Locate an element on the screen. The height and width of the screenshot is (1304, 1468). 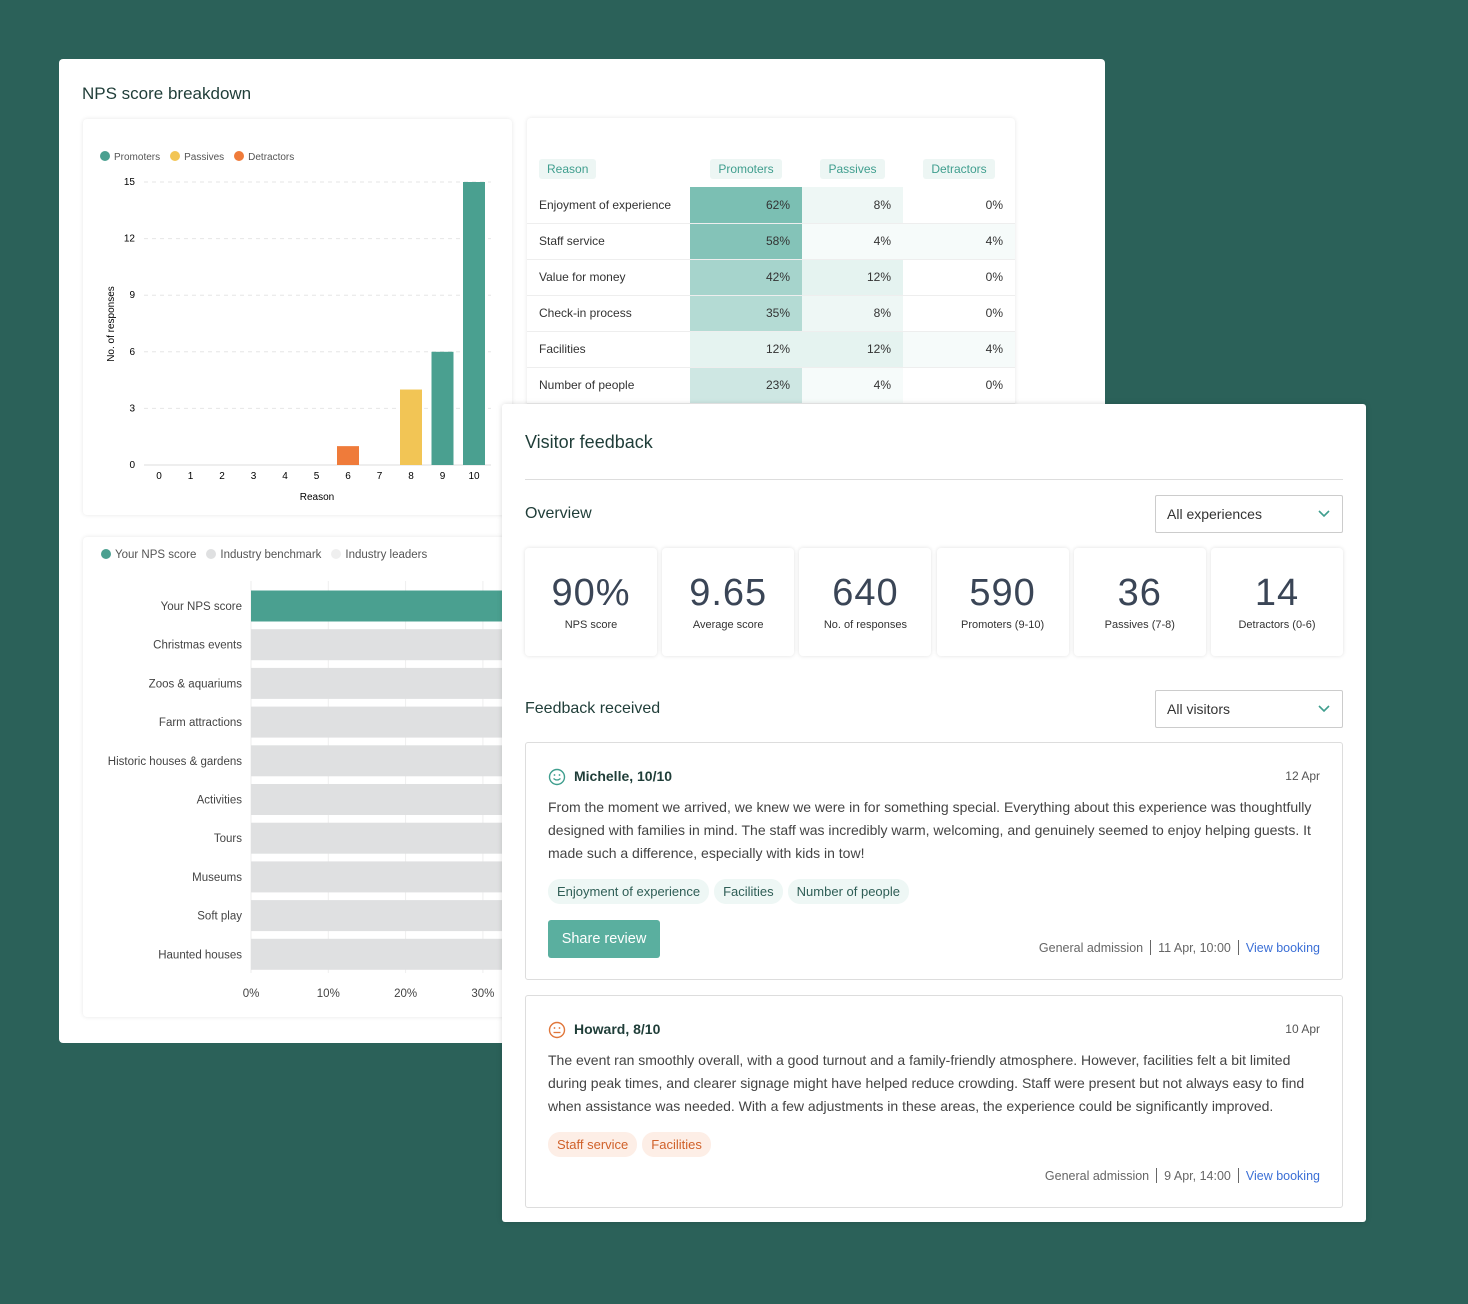
x-tick-label: 1 is located at coordinates (191, 476).